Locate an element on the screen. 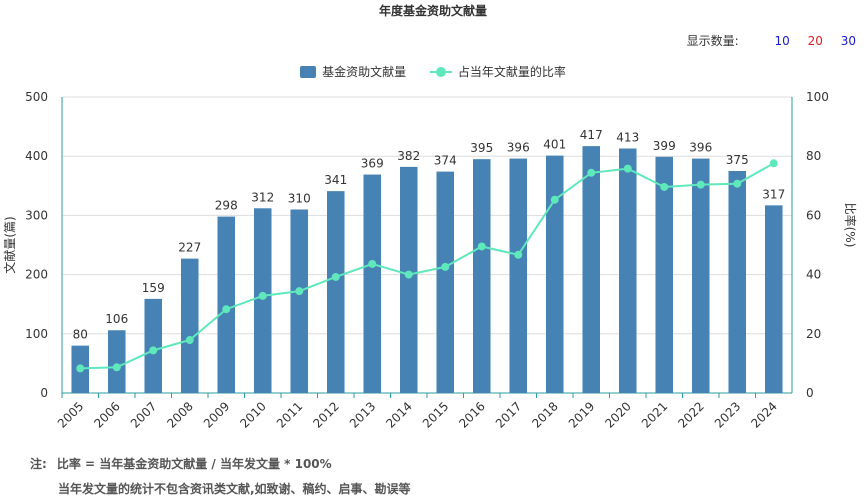 The width and height of the screenshot is (866, 502). bar-value-label: 310 is located at coordinates (299, 198).